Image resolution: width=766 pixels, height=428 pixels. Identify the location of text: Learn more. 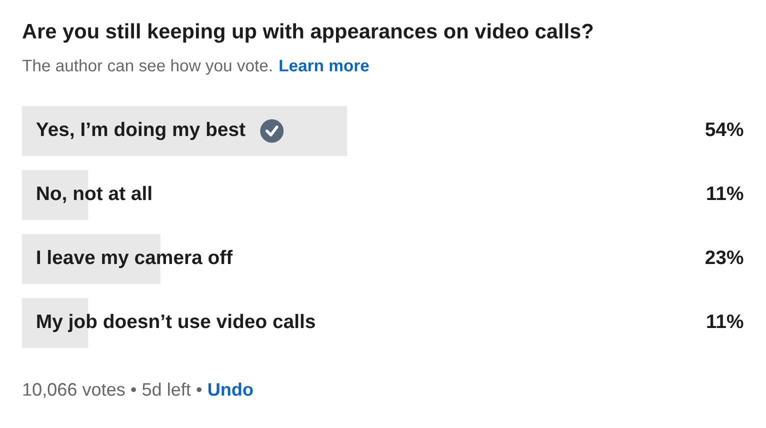
(324, 66).